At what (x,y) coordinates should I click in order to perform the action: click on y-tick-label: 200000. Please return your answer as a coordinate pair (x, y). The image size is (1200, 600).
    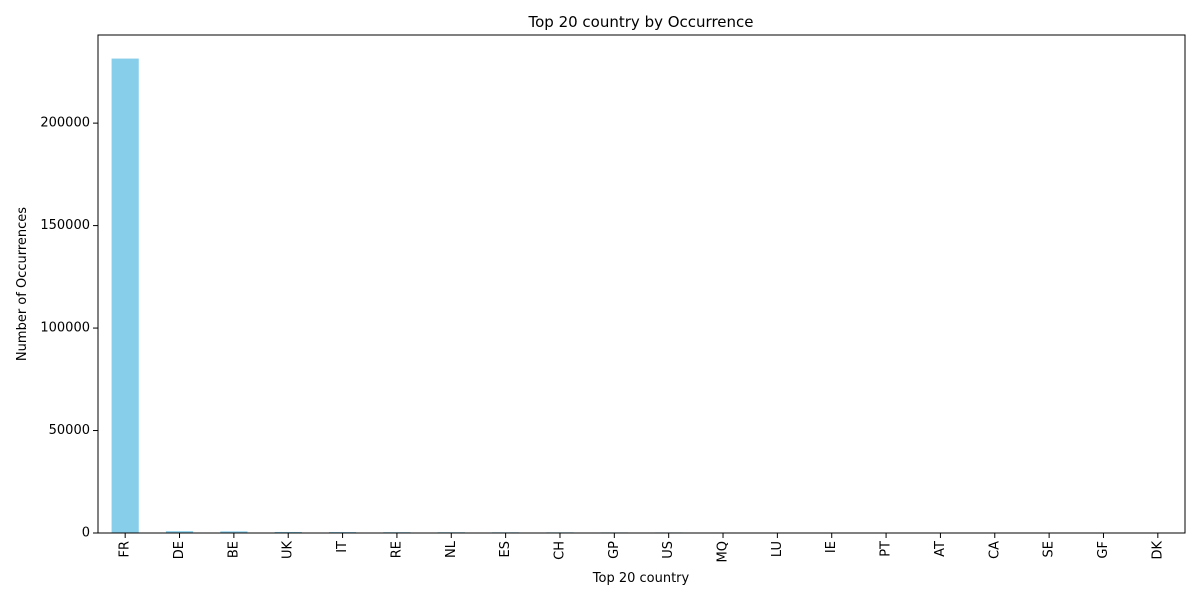
    Looking at the image, I should click on (65, 123).